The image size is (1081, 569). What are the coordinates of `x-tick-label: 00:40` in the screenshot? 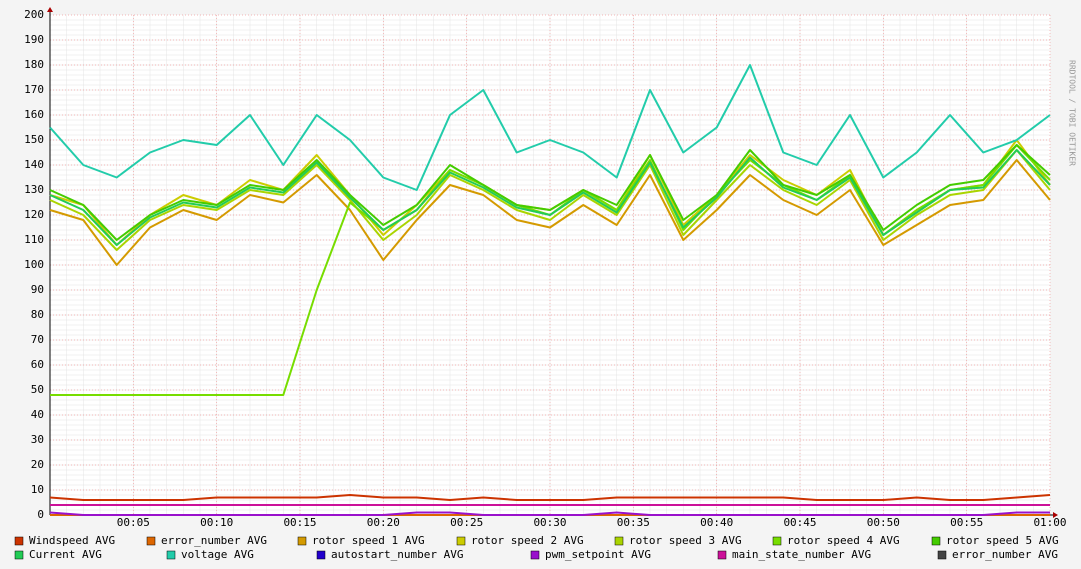 It's located at (716, 522).